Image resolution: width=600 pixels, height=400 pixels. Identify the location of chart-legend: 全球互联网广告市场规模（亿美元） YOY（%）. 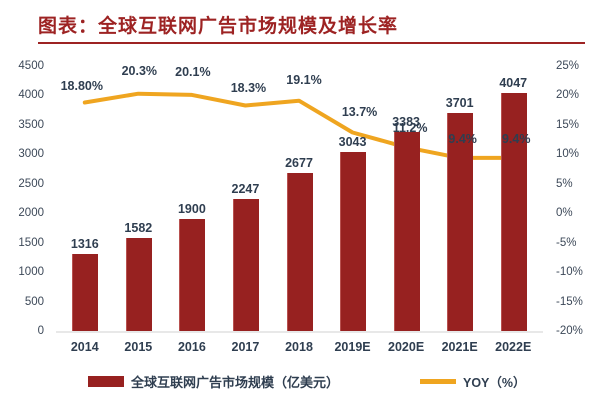
(300, 381).